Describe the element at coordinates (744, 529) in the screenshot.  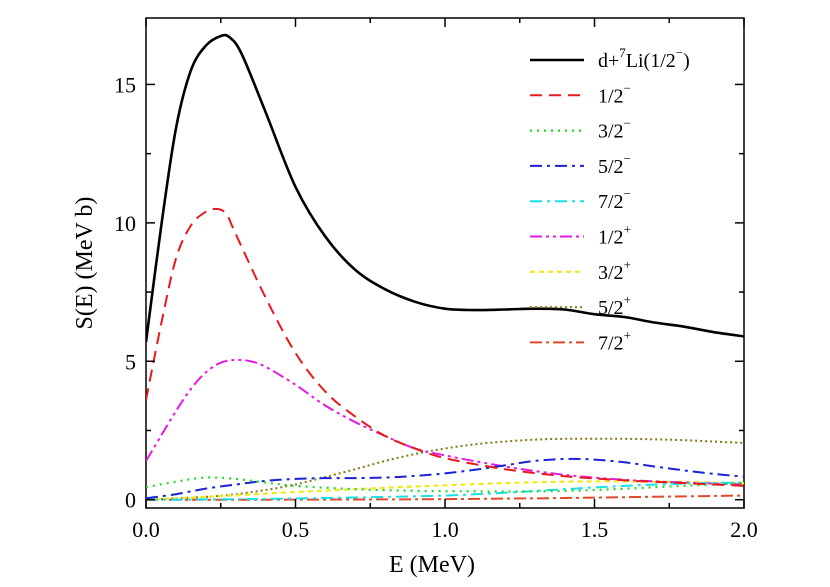
I see `x-tick-label: 2.0` at that location.